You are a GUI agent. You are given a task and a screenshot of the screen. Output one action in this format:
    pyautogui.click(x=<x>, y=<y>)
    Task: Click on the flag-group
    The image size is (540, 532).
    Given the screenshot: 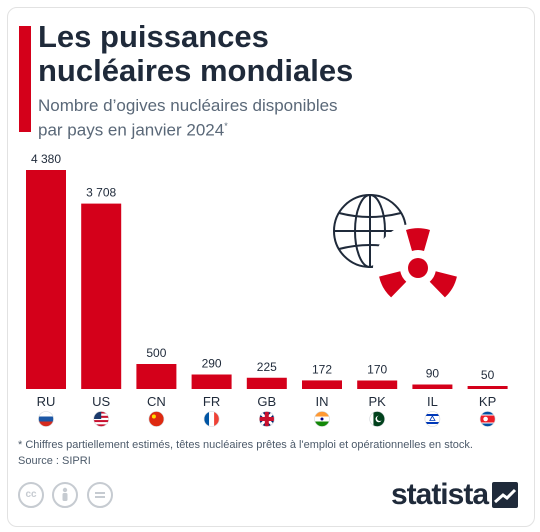 What is the action you would take?
    pyautogui.click(x=267, y=419)
    